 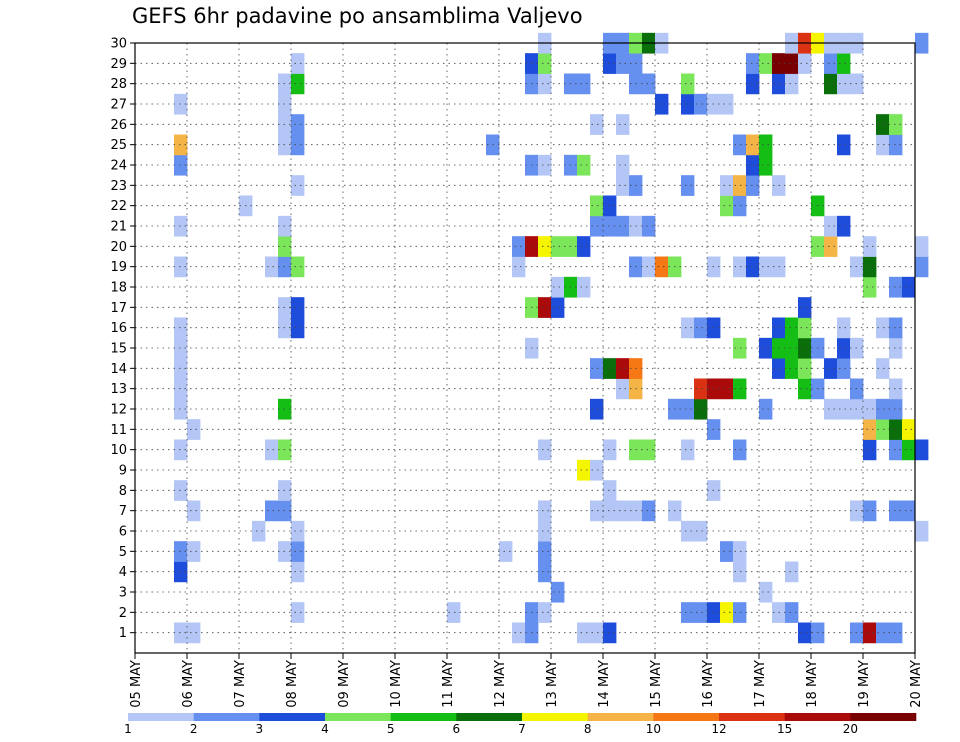 I want to click on colorbar-label: 3, so click(x=260, y=729).